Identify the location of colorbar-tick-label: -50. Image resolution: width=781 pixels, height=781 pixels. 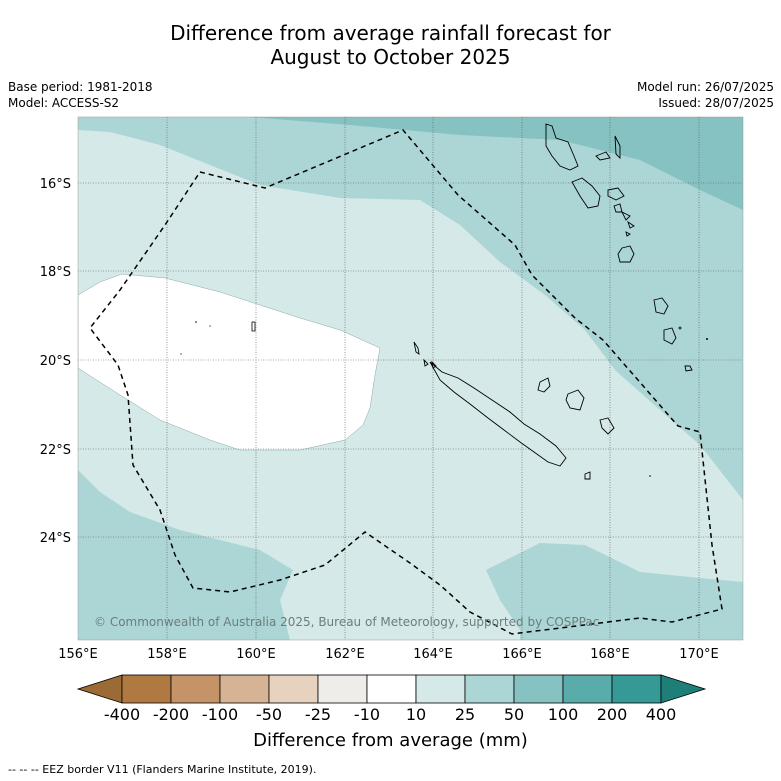
(269, 714).